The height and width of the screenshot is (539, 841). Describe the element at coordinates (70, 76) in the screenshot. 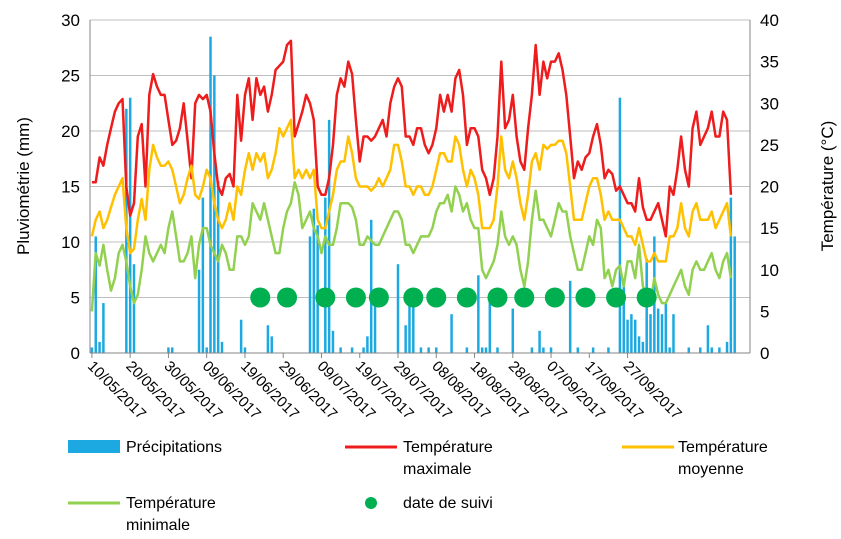

I see `y-left-tick-label: 25` at that location.